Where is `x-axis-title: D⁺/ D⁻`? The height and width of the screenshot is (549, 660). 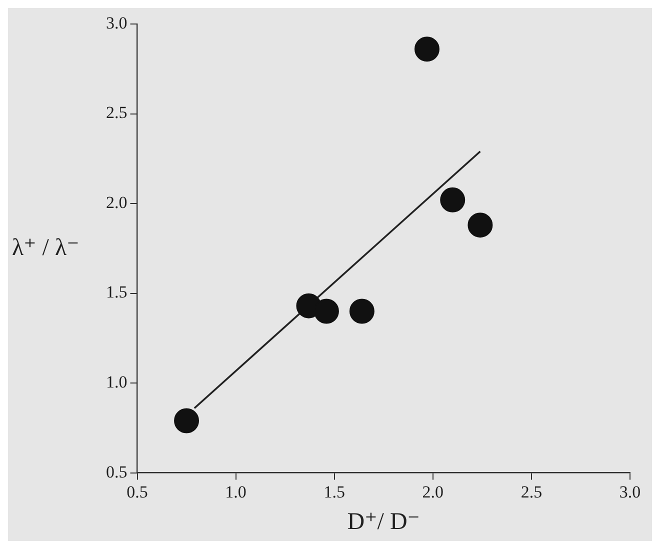
x-axis-title: D⁺/ D⁻ is located at coordinates (383, 521).